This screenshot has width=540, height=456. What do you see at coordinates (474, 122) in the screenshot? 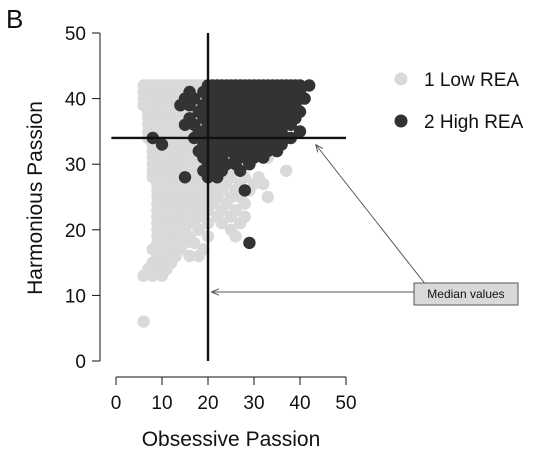
I see `legend-label-high-rea: 2 High REA` at bounding box center [474, 122].